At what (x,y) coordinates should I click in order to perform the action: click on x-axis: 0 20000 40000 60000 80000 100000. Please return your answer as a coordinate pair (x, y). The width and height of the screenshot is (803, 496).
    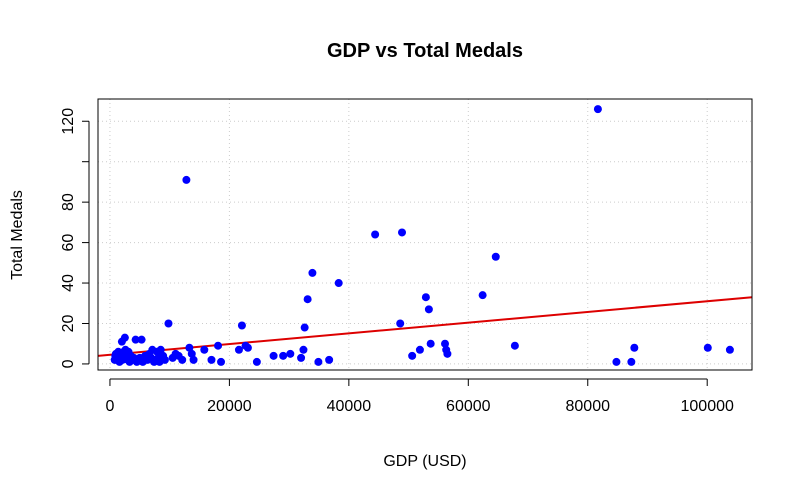
    Looking at the image, I should click on (419, 396).